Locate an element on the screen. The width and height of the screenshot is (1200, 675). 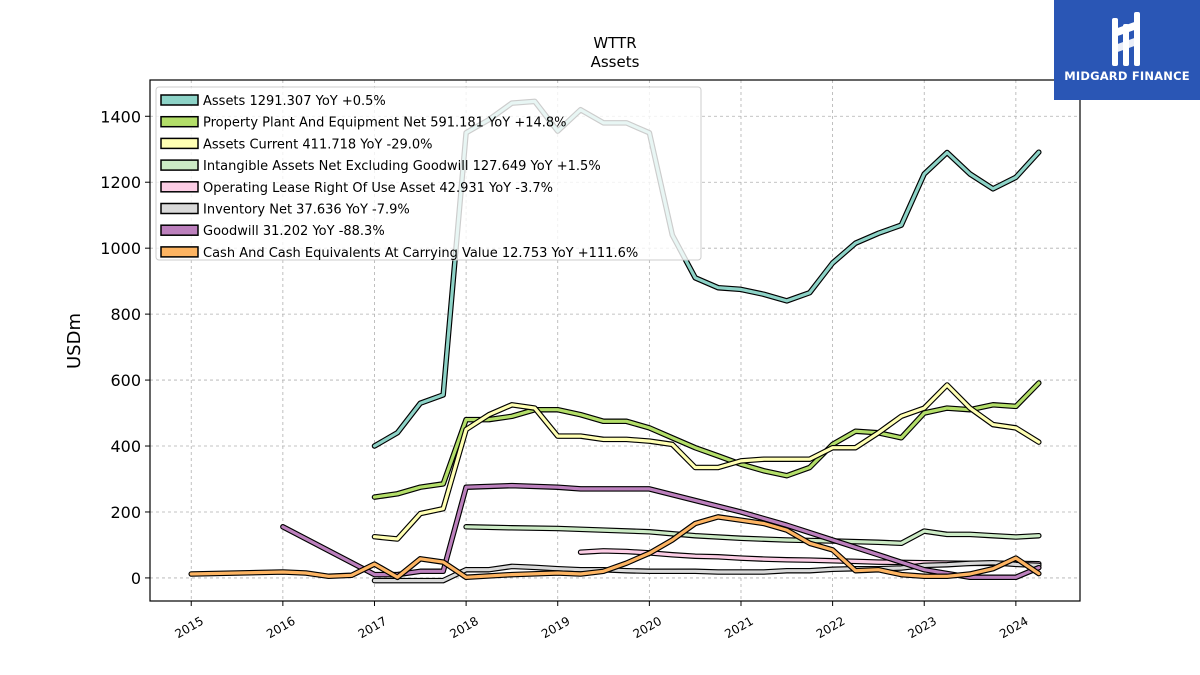
x-tick-label: 2021 is located at coordinates (738, 627).